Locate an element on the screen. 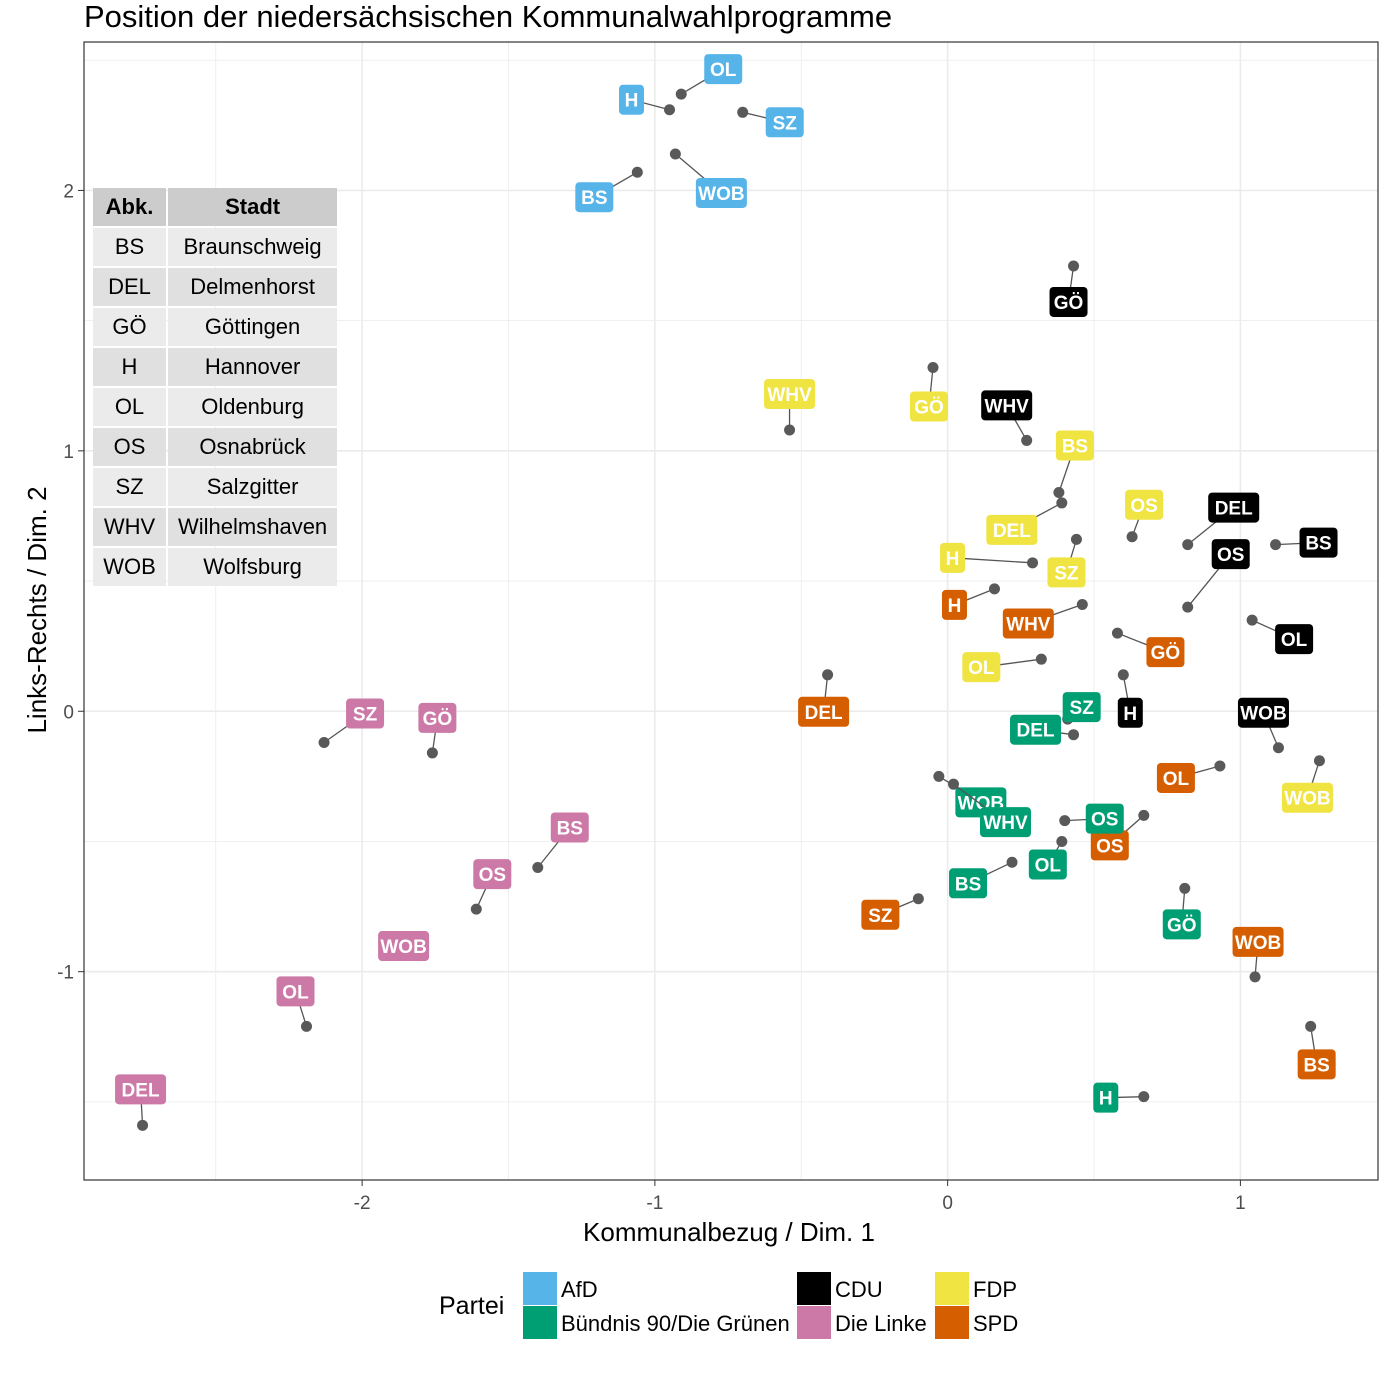 The height and width of the screenshot is (1376, 1387). x-tick-label: -2 is located at coordinates (362, 1203).